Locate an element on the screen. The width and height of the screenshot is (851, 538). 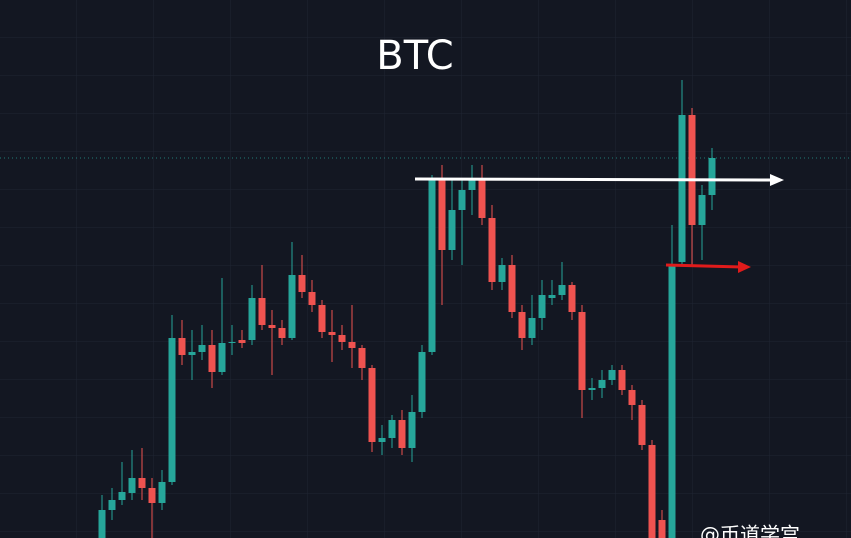
red-arrow is located at coordinates (704, 266).